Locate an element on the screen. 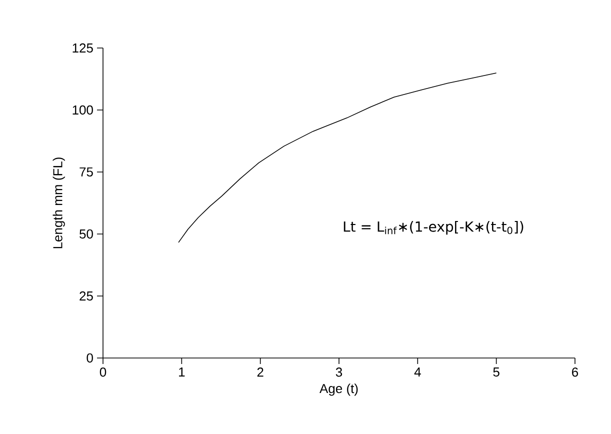  y-tick-label: 0 is located at coordinates (89, 358).